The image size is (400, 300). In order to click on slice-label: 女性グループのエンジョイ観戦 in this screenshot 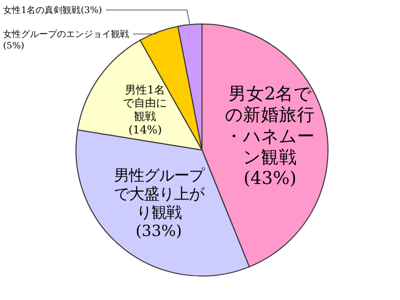, I will do `click(66, 34)`.